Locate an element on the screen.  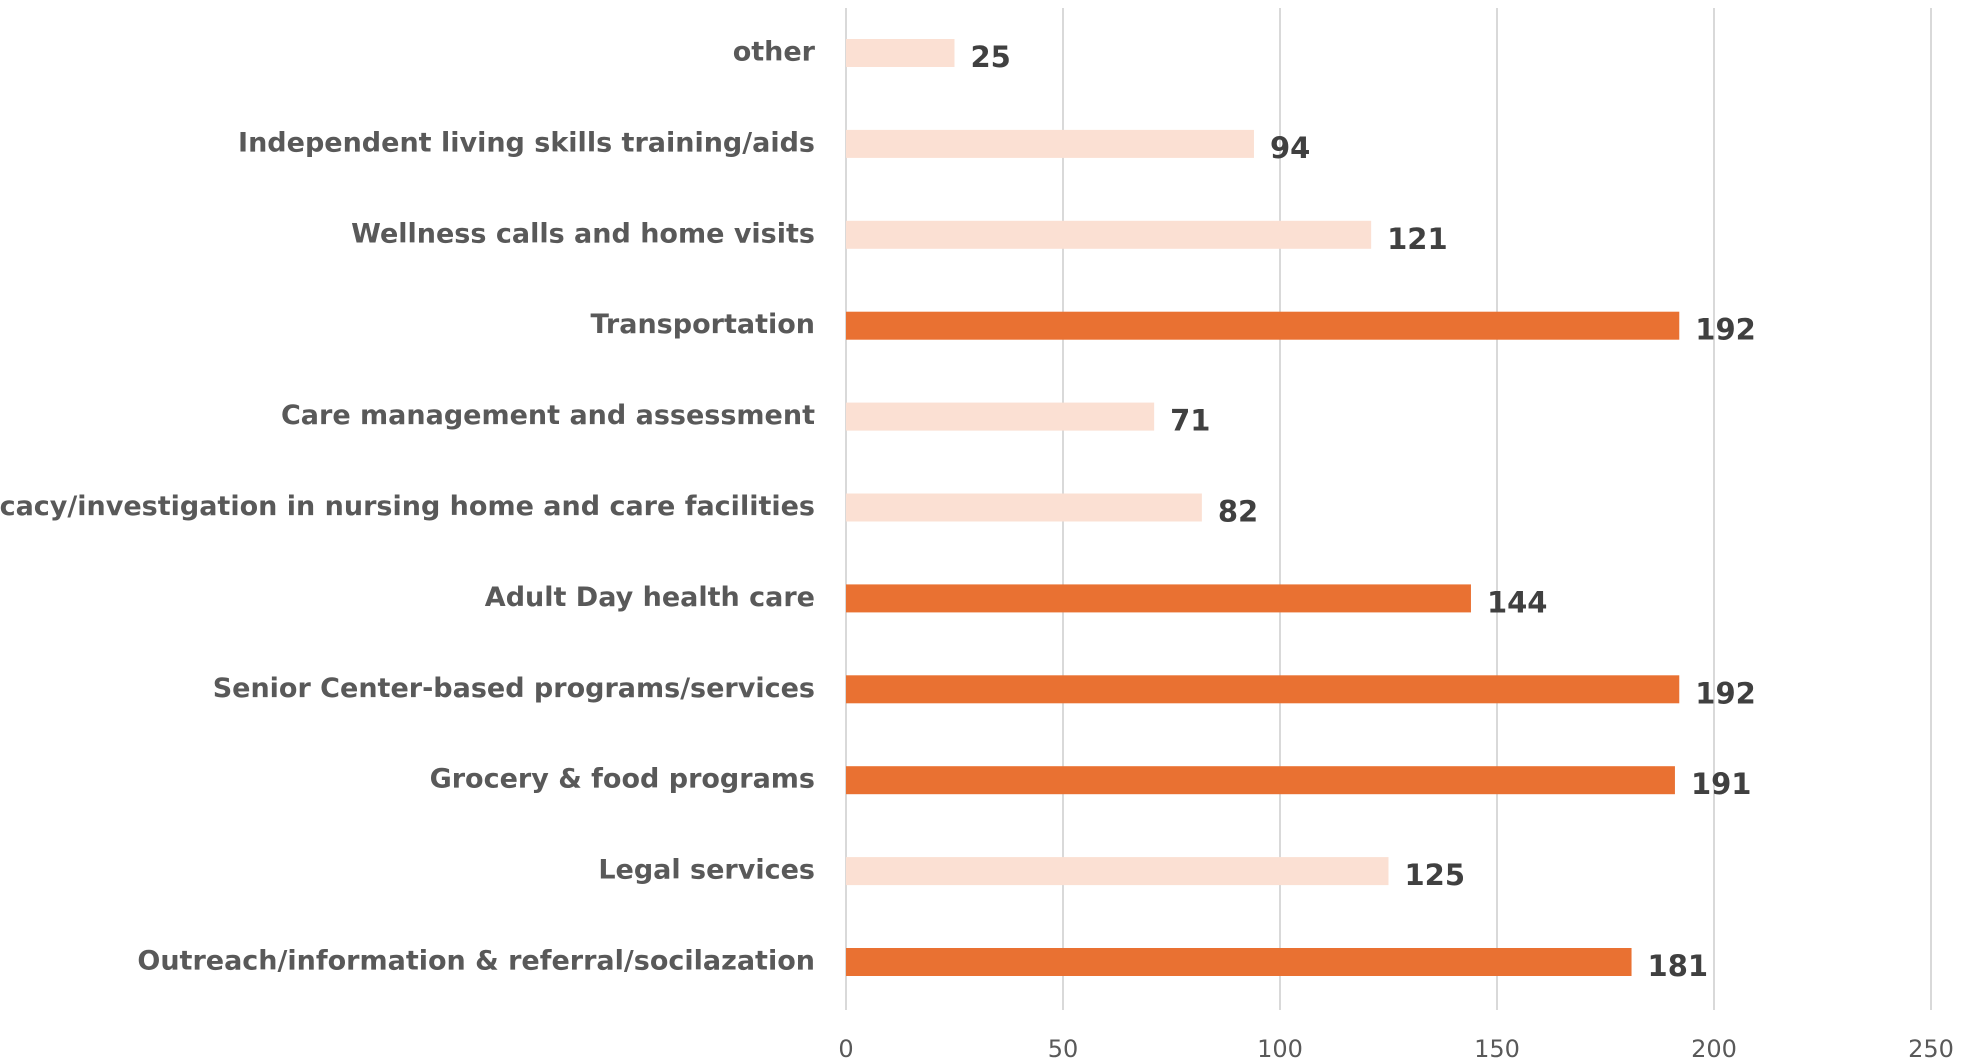
y-tick-label: Care management and assessment is located at coordinates (548, 415).